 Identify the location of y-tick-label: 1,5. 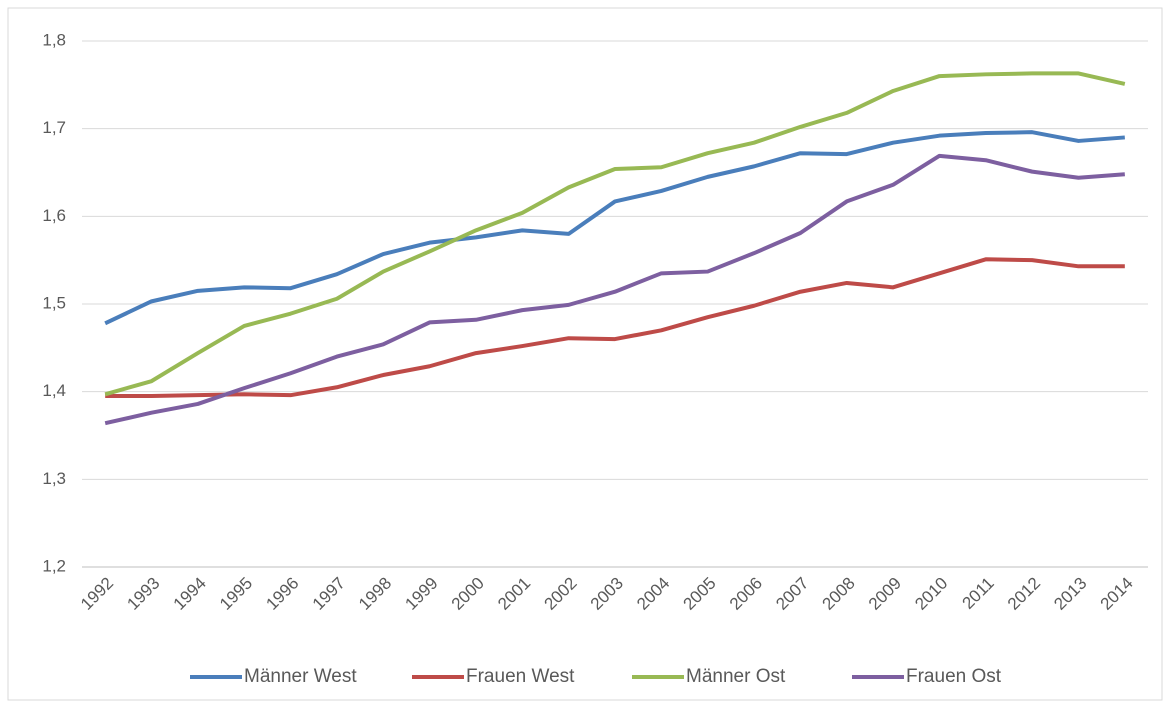
(54, 302).